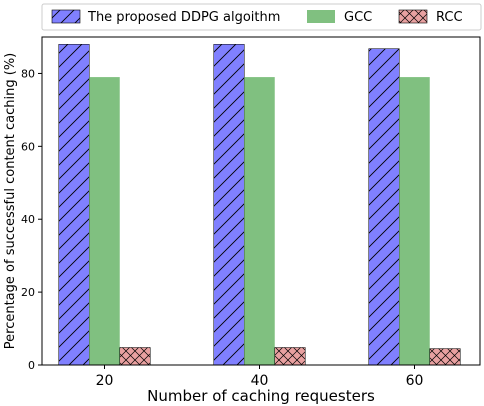  I want to click on legend: The proposed DDPG algoithm GCC RCC, so click(261, 17).